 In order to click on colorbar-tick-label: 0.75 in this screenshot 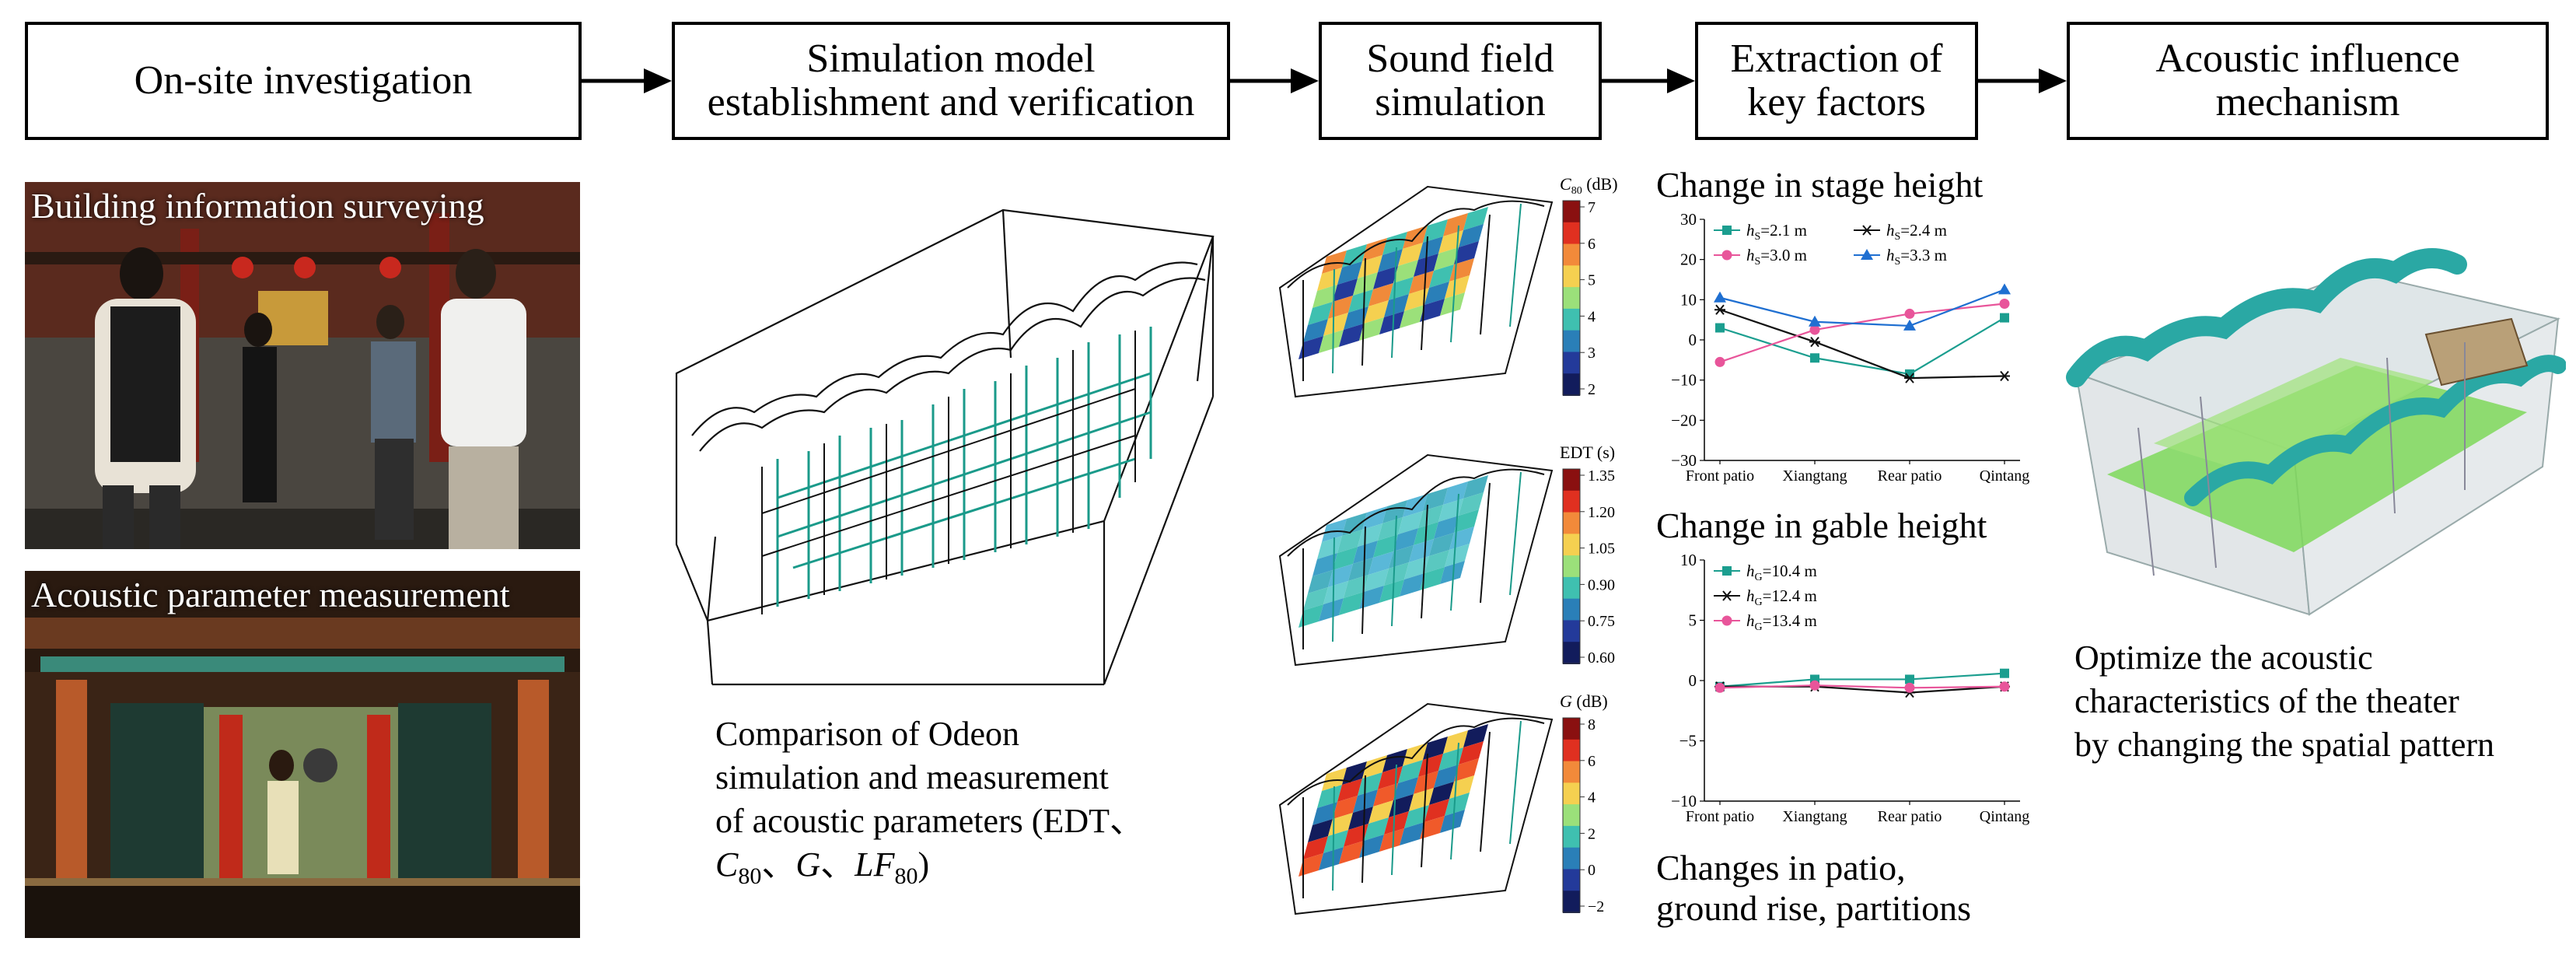, I will do `click(1601, 622)`.